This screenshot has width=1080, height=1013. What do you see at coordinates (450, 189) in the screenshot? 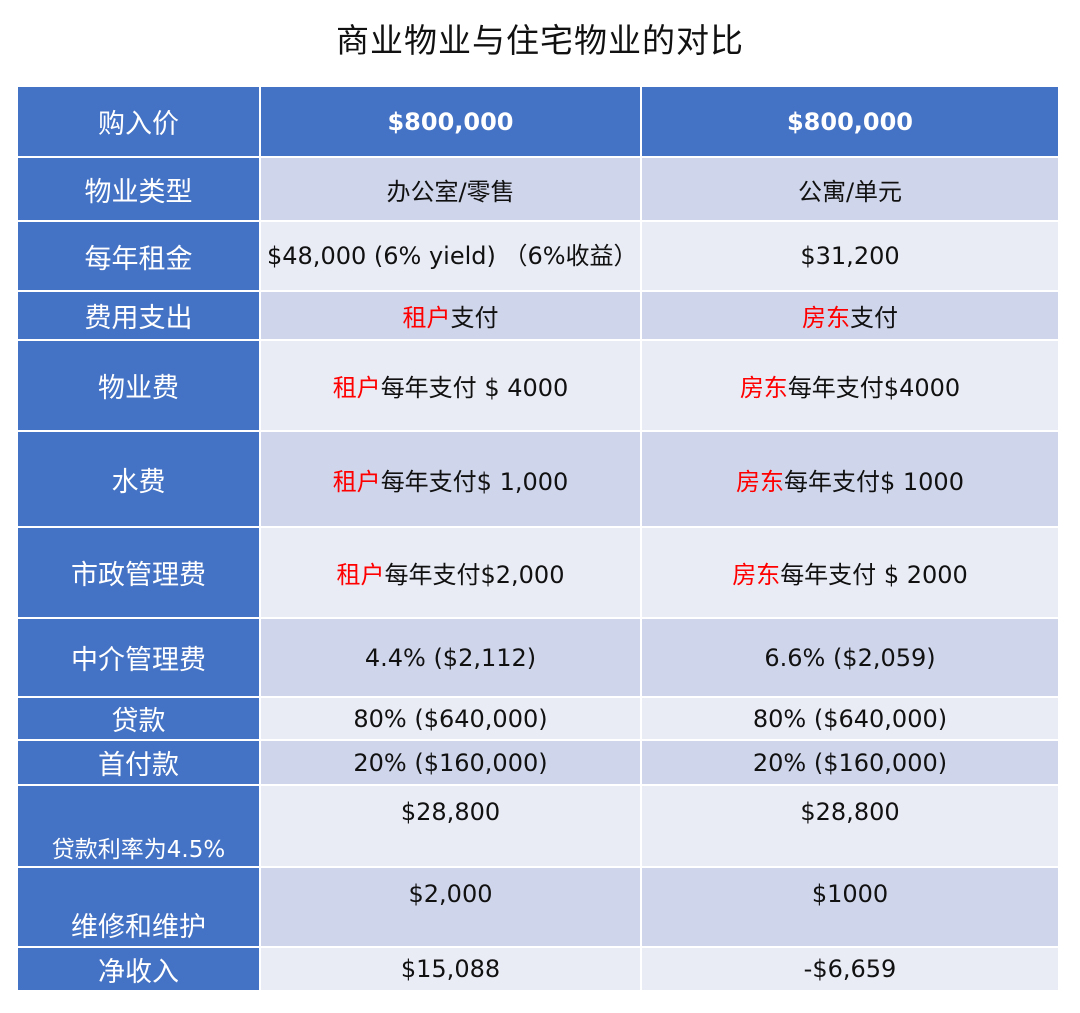
I see `commercial-cell: 办公室/零售` at bounding box center [450, 189].